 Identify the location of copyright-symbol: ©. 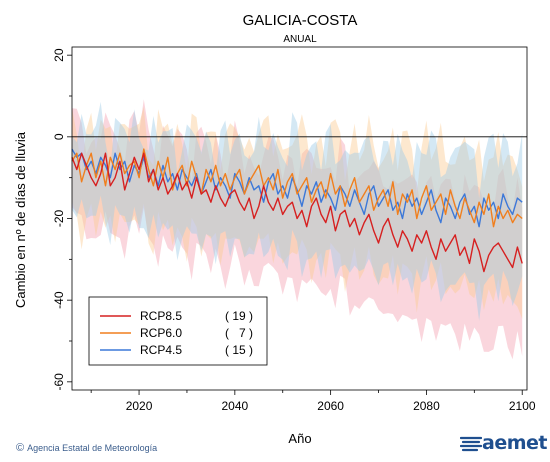
(20, 448).